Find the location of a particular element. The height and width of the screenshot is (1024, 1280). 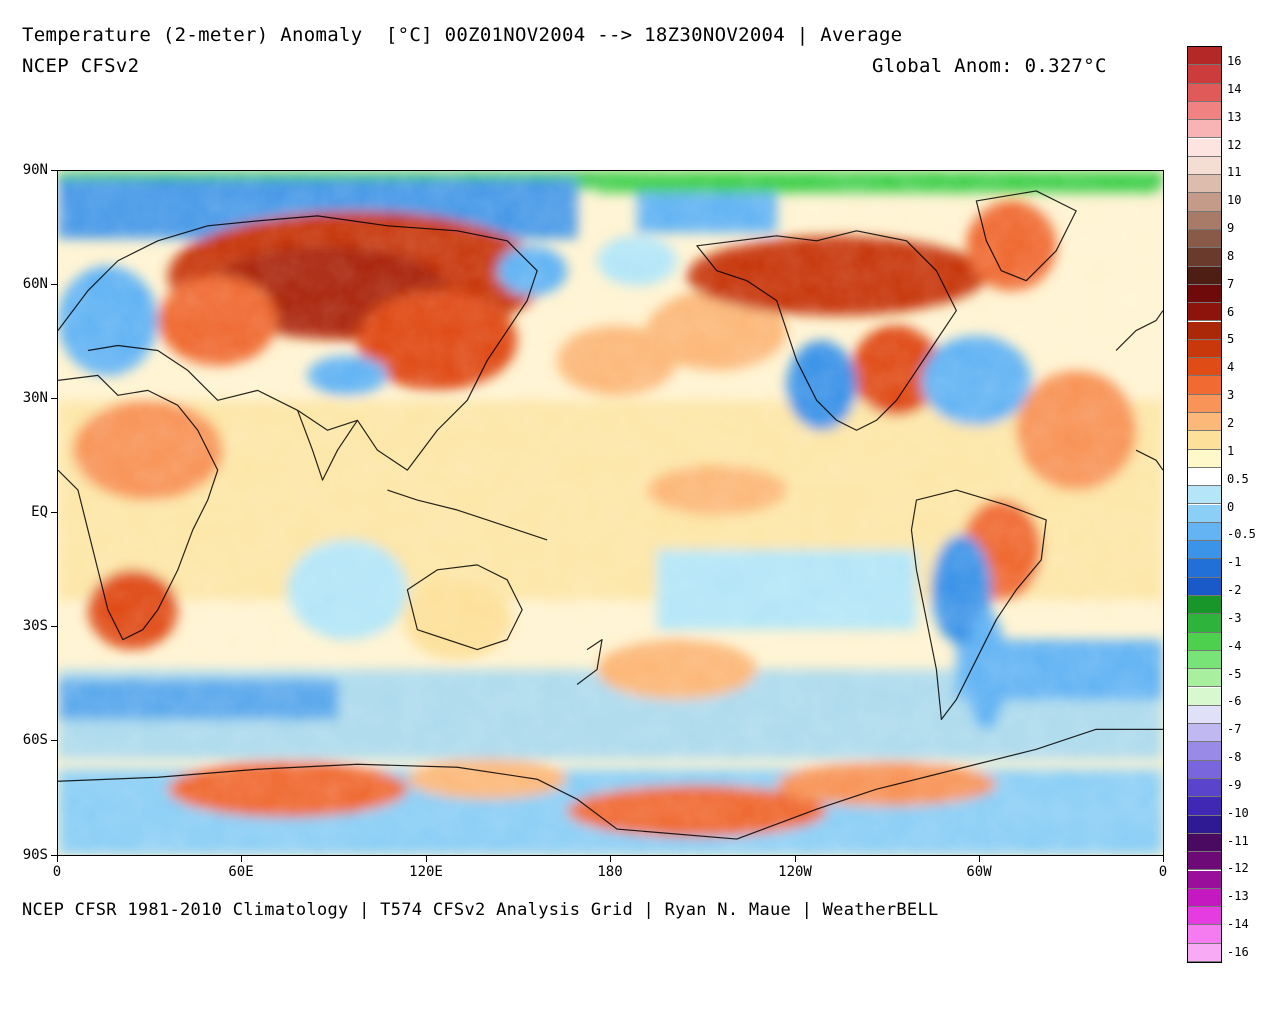

colorbar-label: 12 is located at coordinates (1234, 144).